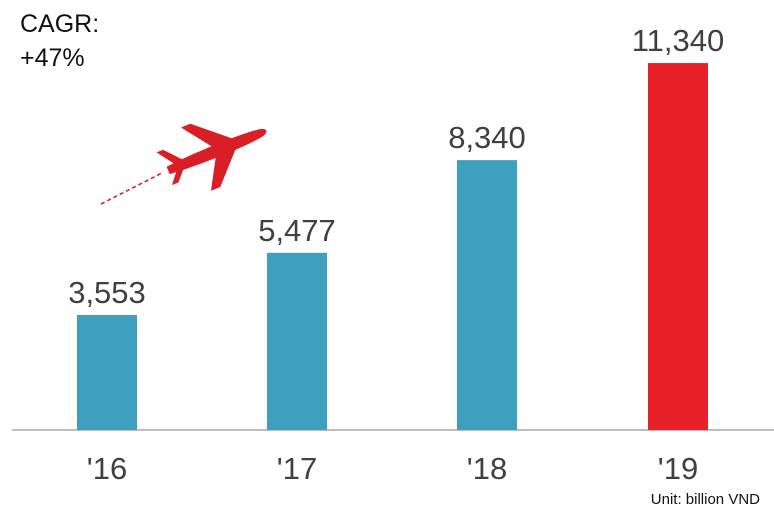 This screenshot has width=774, height=514. I want to click on value-label-3: 8,340, so click(487, 137).